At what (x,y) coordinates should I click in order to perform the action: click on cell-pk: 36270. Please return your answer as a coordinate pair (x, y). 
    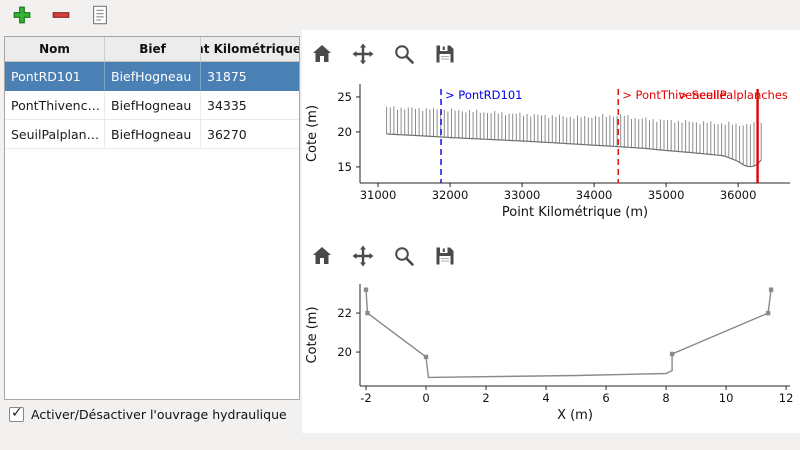
    Looking at the image, I should click on (227, 134).